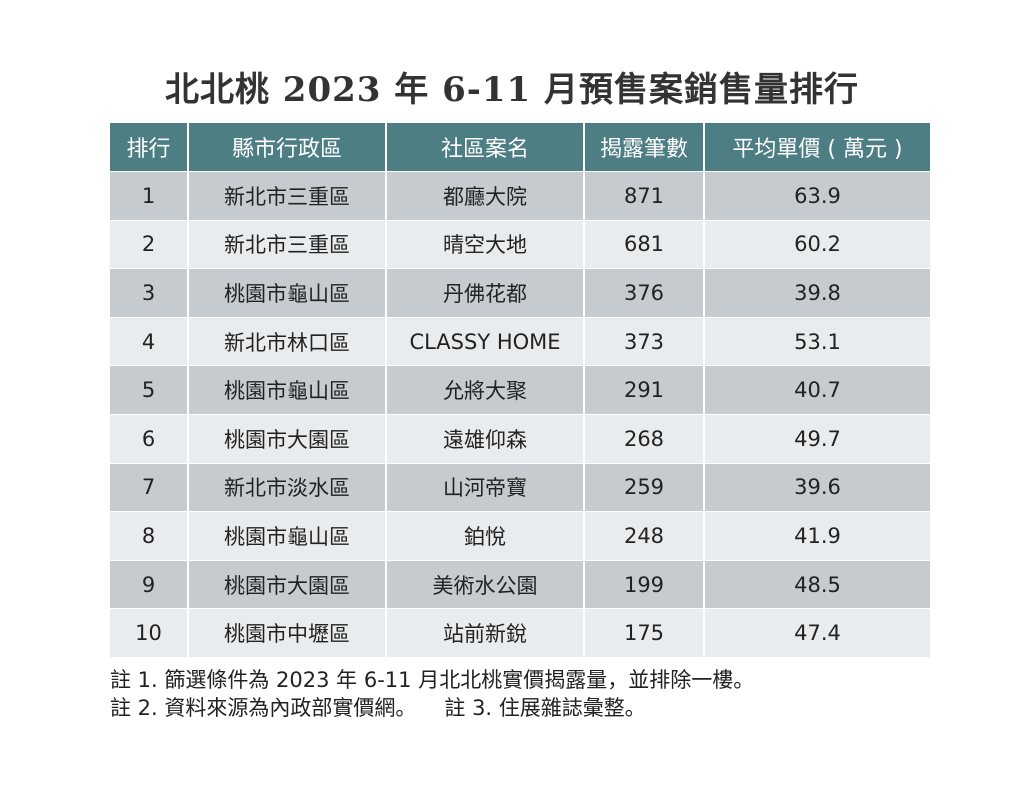 The height and width of the screenshot is (812, 1024). I want to click on cell-average-price: 40.7, so click(817, 390).